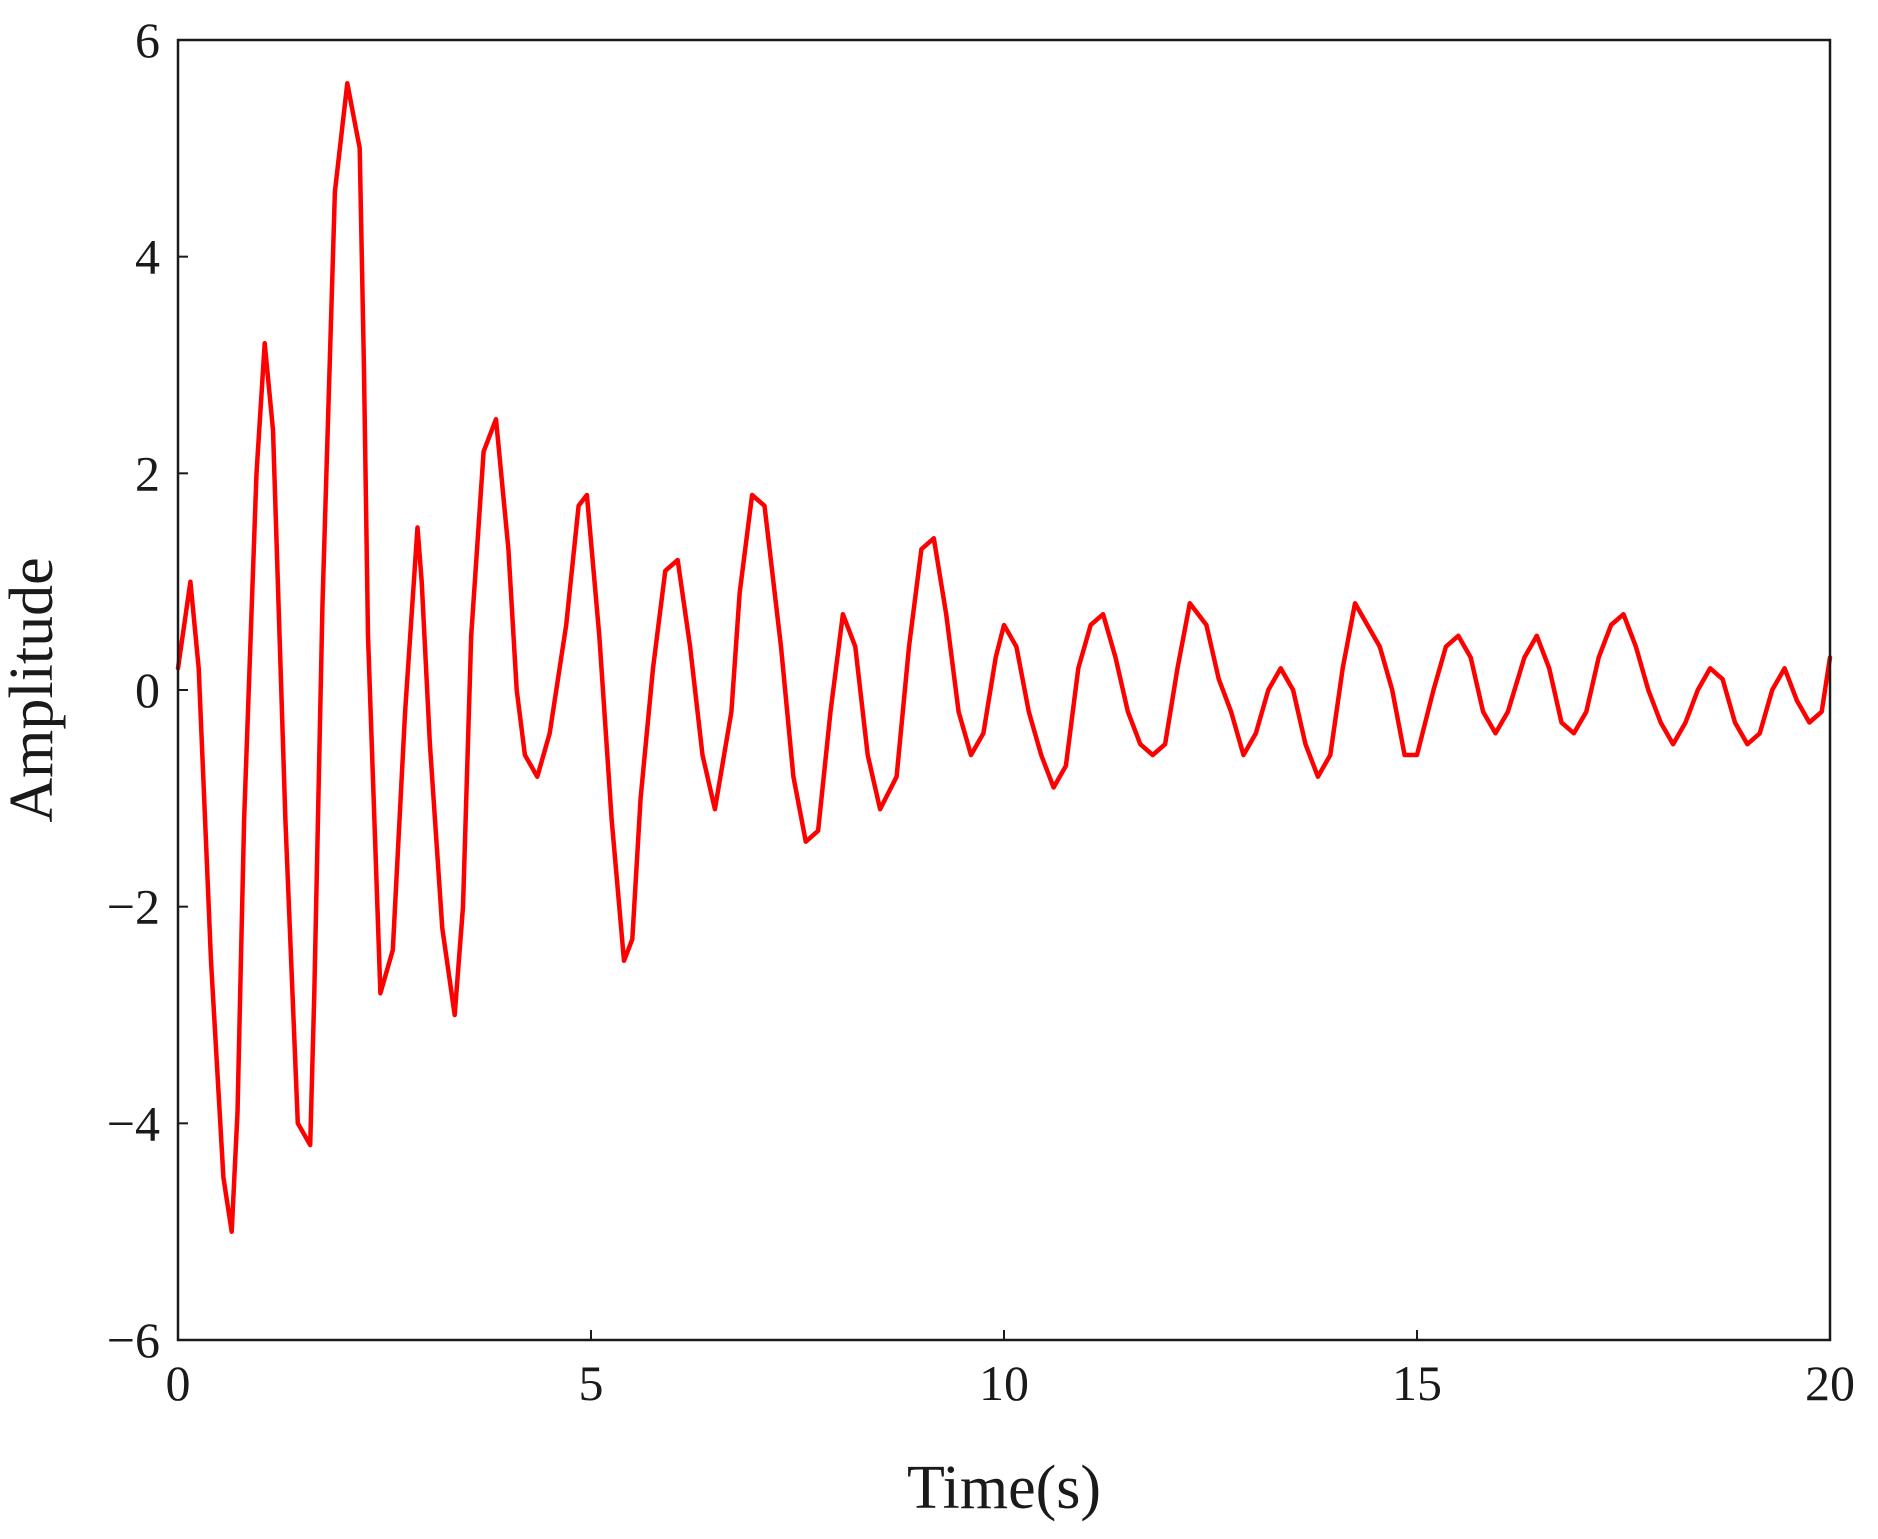  Describe the element at coordinates (1417, 1383) in the screenshot. I see `x-tick-label: 15` at that location.